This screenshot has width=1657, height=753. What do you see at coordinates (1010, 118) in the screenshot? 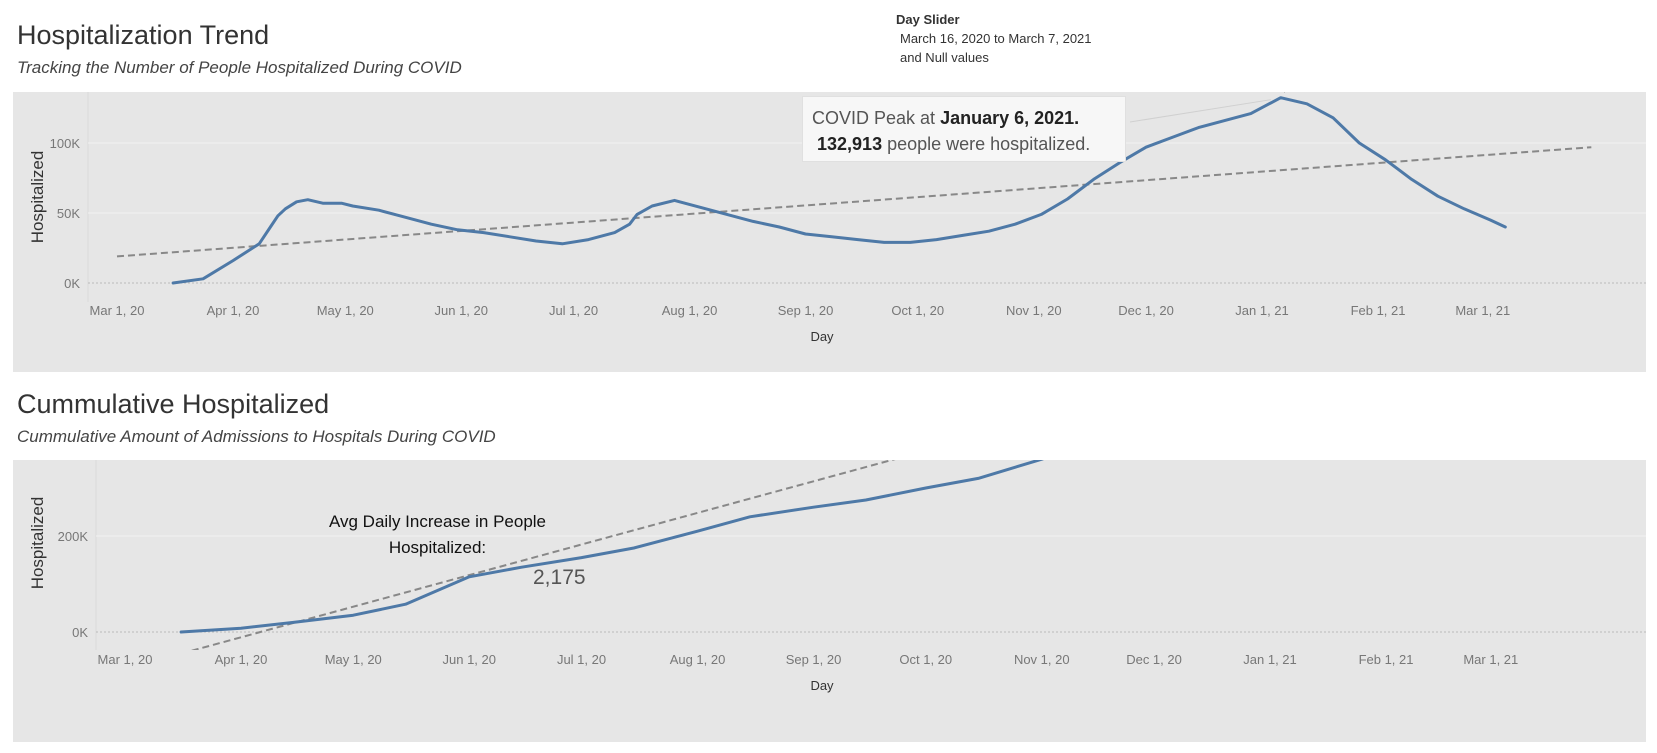
I see `peak-date: January 6, 2021.` at bounding box center [1010, 118].